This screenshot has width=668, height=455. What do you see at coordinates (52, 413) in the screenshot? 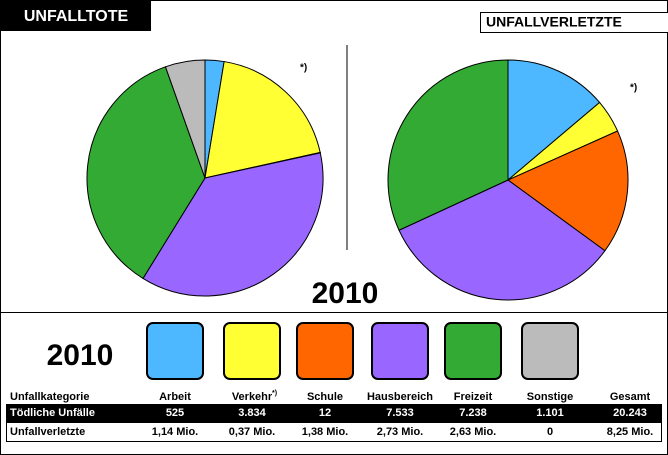
I see `row-label: Tödliche Unfälle` at bounding box center [52, 413].